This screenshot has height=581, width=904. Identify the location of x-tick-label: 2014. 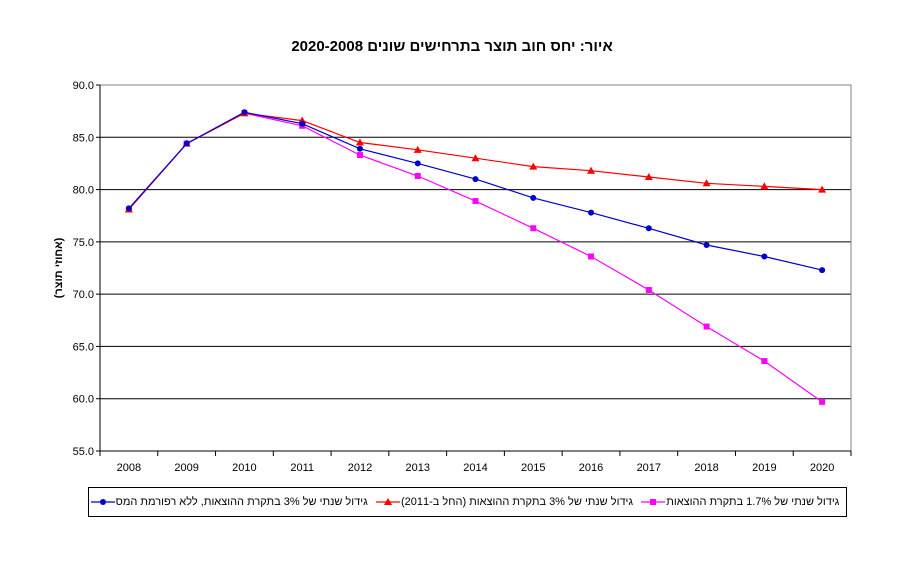
(475, 468).